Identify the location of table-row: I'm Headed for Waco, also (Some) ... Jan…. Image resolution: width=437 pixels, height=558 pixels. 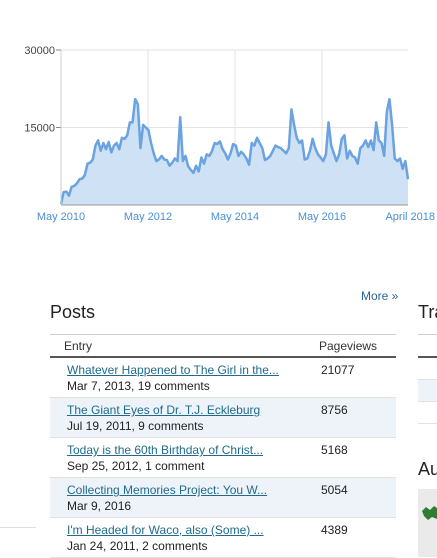
(223, 538).